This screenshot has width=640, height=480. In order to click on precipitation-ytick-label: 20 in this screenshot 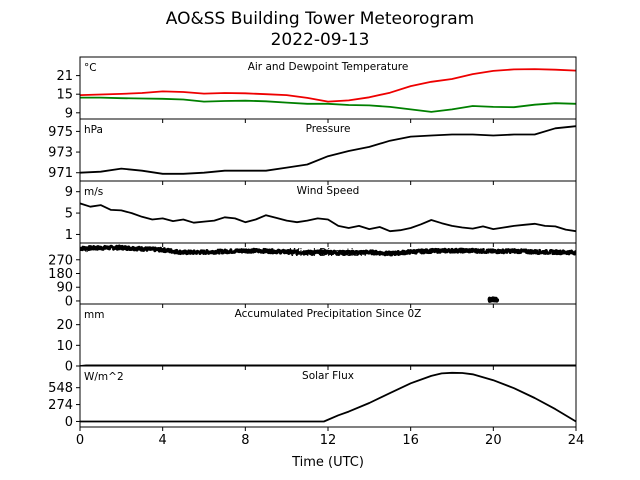, I will do `click(64, 325)`.